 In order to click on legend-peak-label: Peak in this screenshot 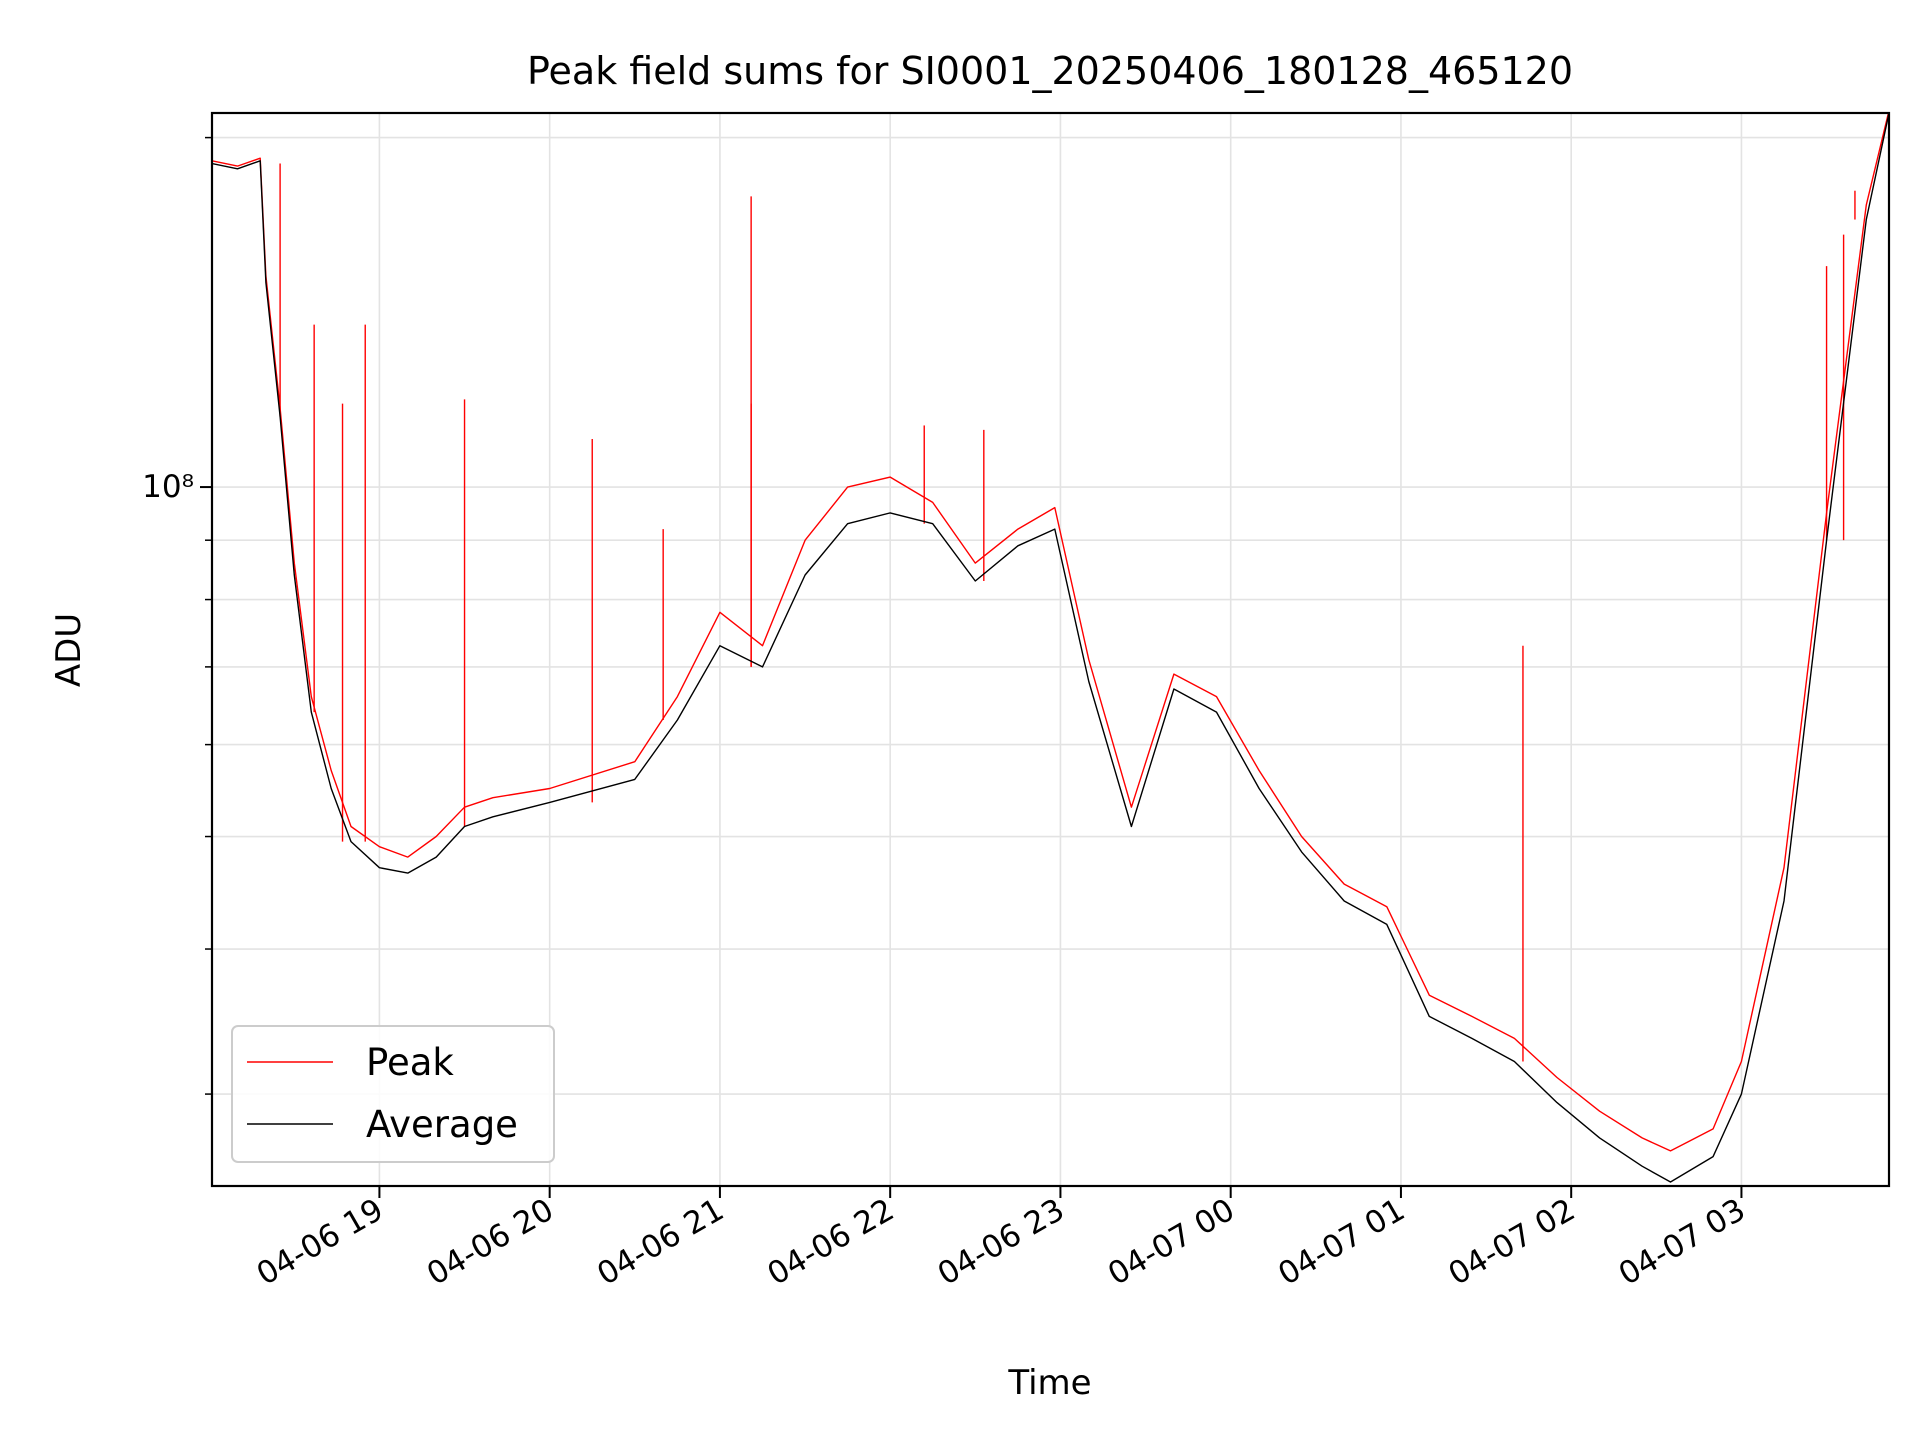, I will do `click(410, 1062)`.